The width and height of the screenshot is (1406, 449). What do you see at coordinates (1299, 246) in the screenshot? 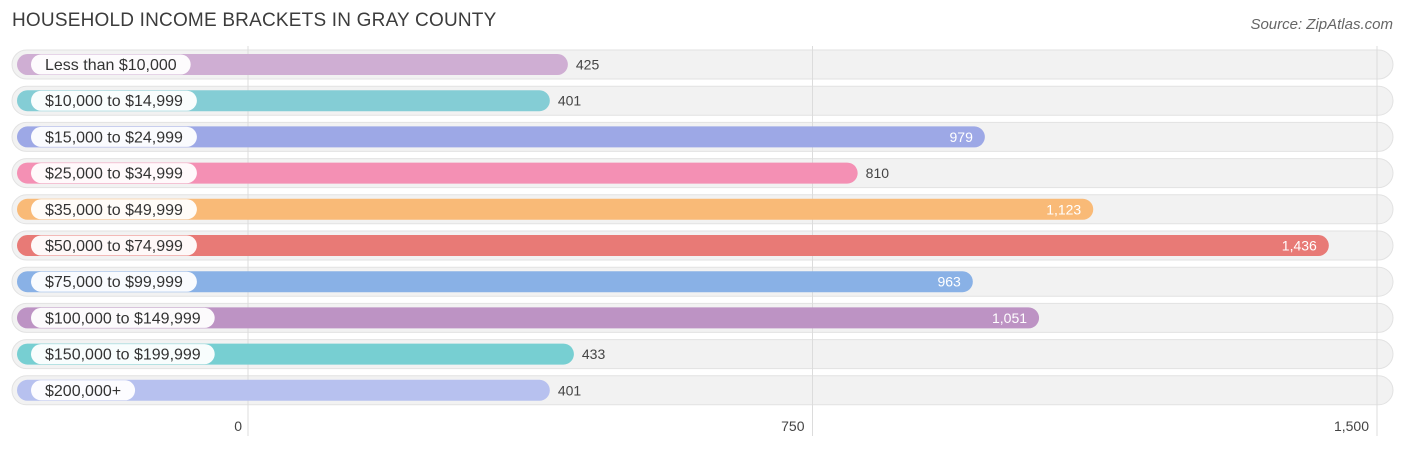
I see `value-label: 1,436` at bounding box center [1299, 246].